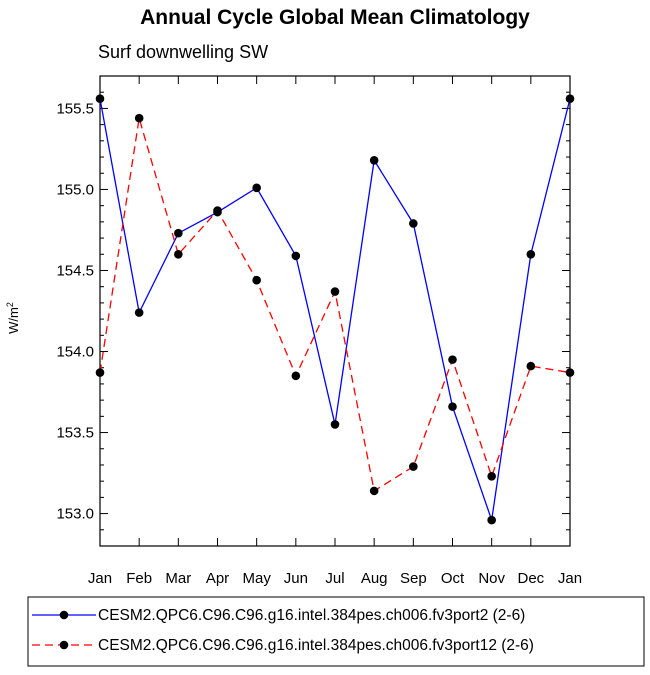 This screenshot has height=675, width=650. I want to click on y-axis-label-text: W/m, so click(13, 320).